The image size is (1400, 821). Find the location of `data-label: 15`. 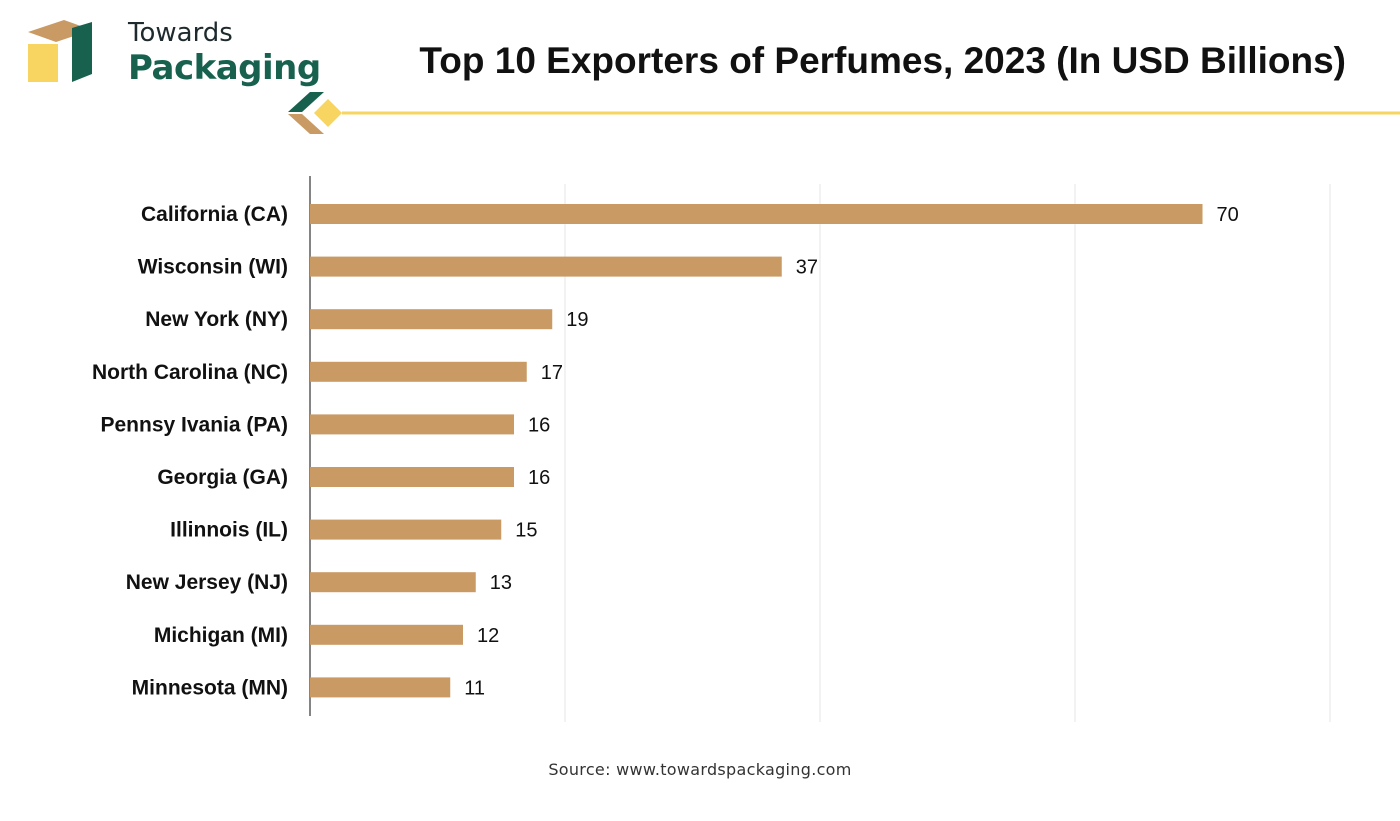

data-label: 15 is located at coordinates (526, 531).